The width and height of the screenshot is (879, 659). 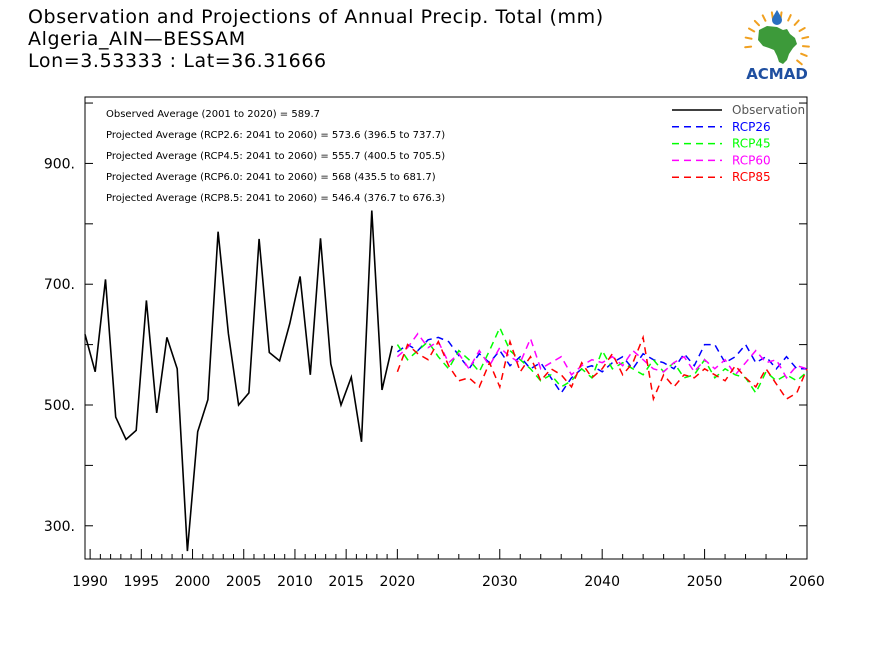 I want to click on x-tick-label: 2060, so click(x=807, y=582).